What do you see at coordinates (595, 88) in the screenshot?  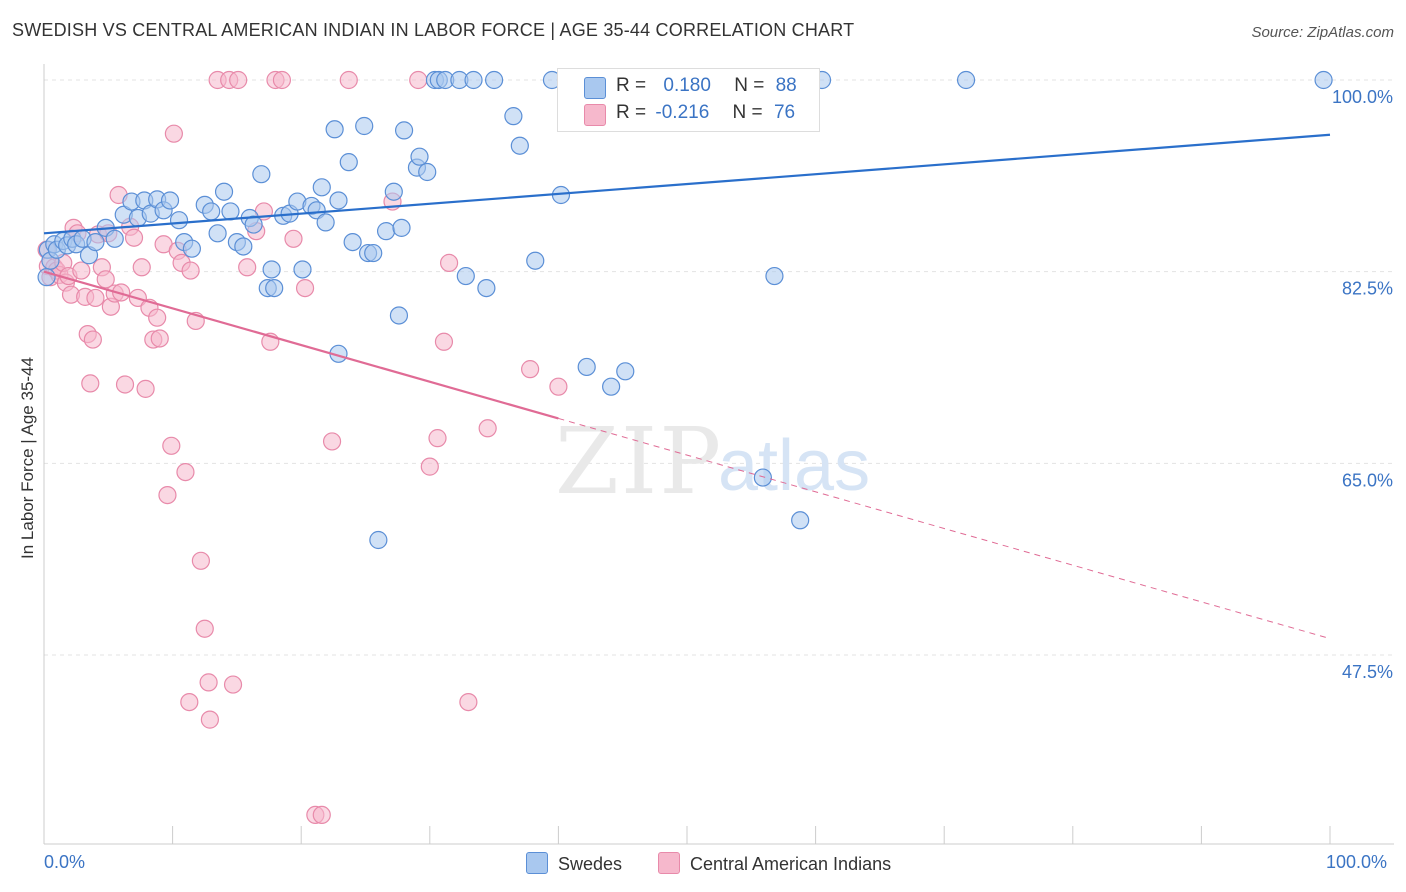 I see `legend-swatch-swedes` at bounding box center [595, 88].